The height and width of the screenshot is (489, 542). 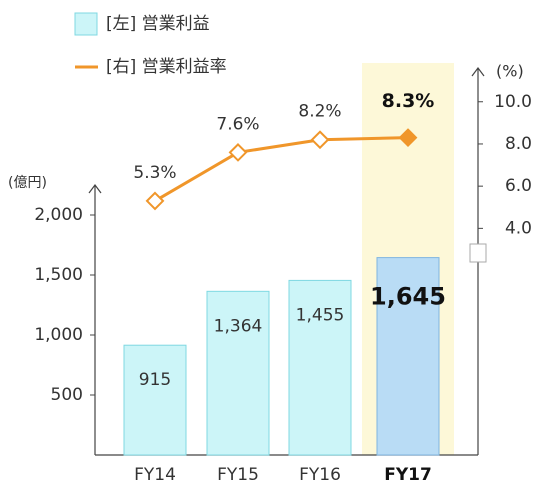 I want to click on legend-swatch, so click(x=86, y=24).